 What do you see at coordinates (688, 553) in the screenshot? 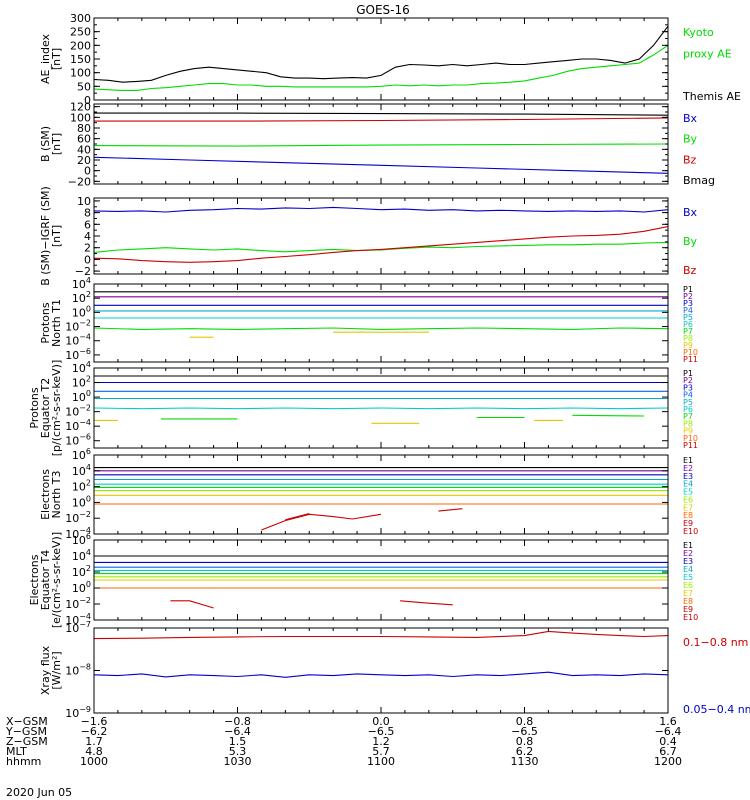
I see `legend-entry: E2` at bounding box center [688, 553].